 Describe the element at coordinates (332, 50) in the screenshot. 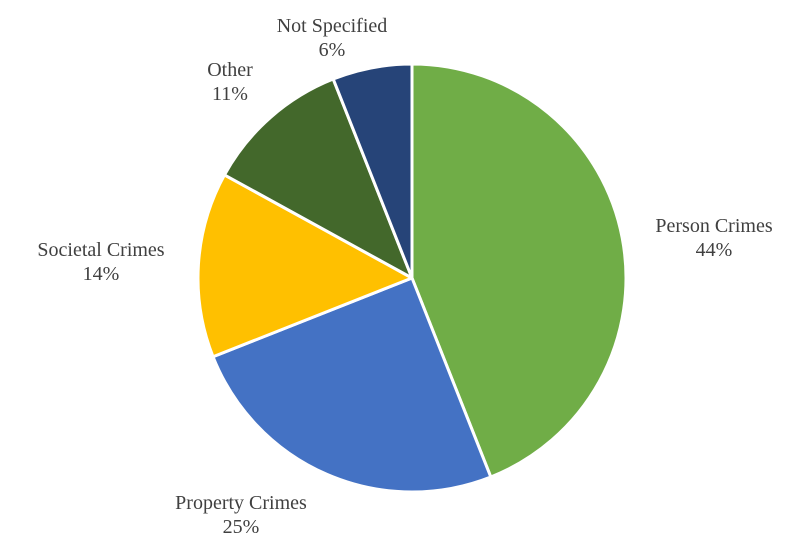

I see `slice-percent-not-specified: 6%` at that location.